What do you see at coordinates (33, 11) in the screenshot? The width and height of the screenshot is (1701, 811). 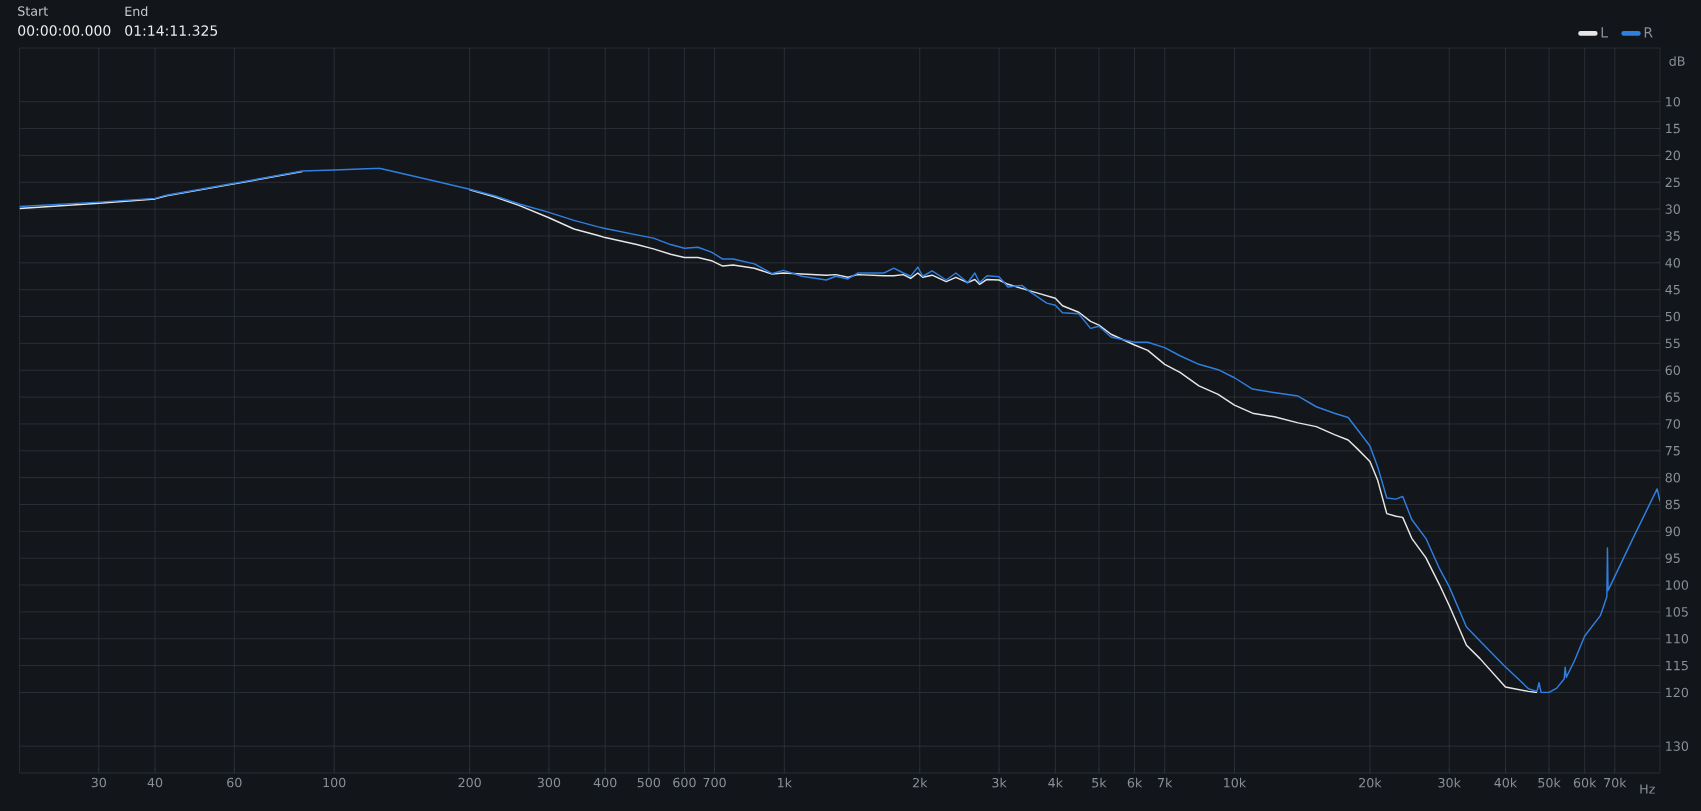 I see `text: Start` at bounding box center [33, 11].